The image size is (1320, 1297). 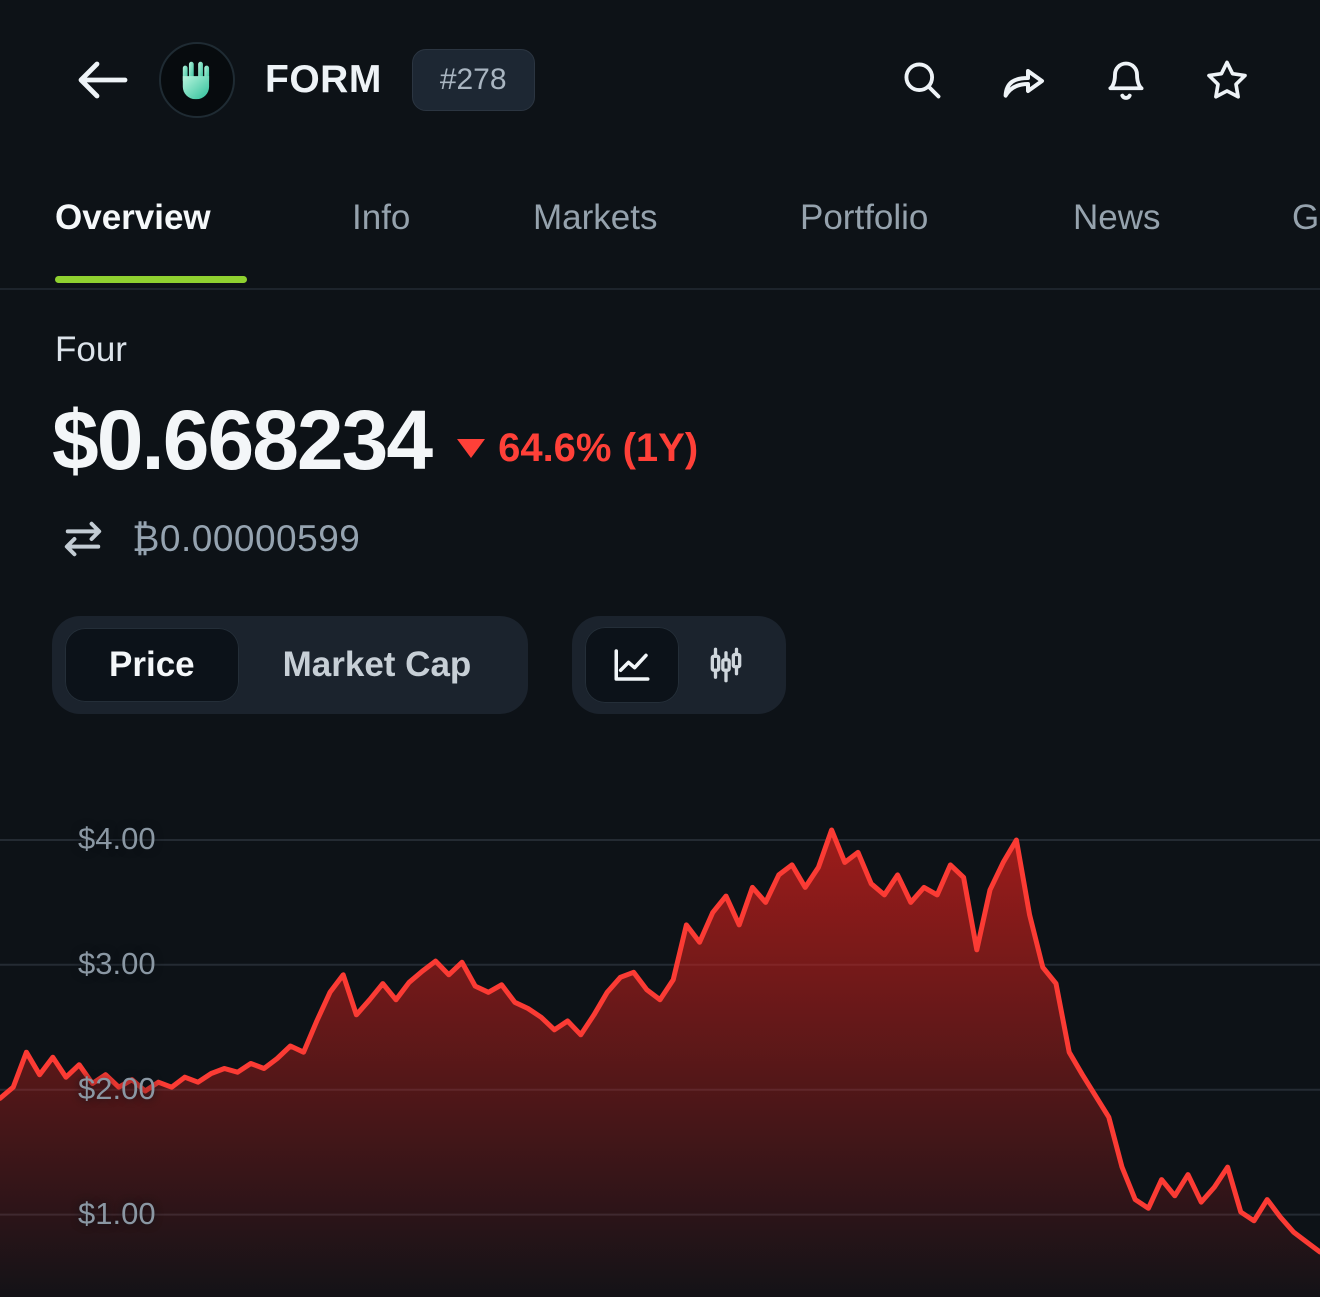 What do you see at coordinates (246, 538) in the screenshot?
I see `btc-conversion-value: ₿0.00000599` at bounding box center [246, 538].